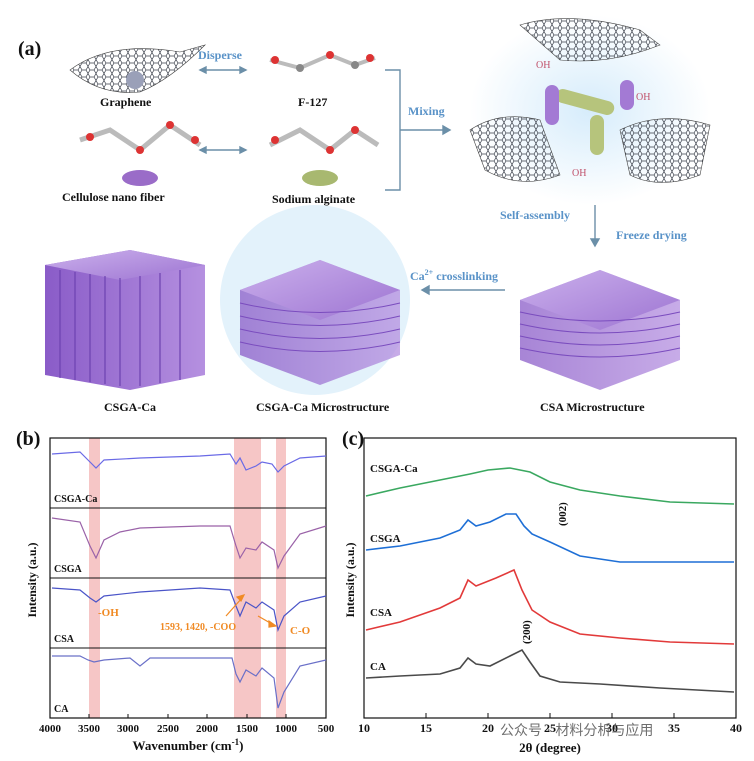 This screenshot has height=761, width=754. I want to click on xrd-trace-csga-ca, so click(550, 486).